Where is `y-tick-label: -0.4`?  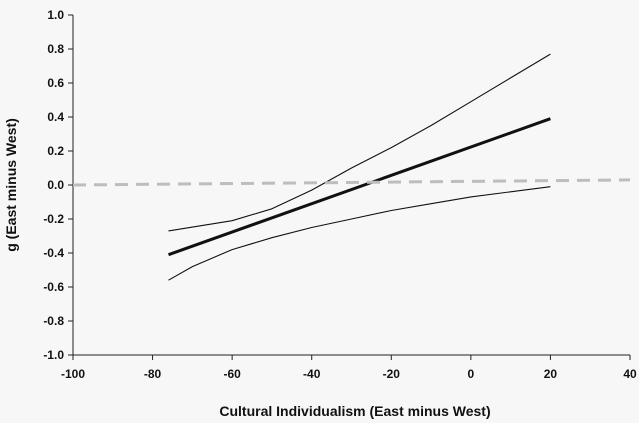 y-tick-label: -0.4 is located at coordinates (53, 253).